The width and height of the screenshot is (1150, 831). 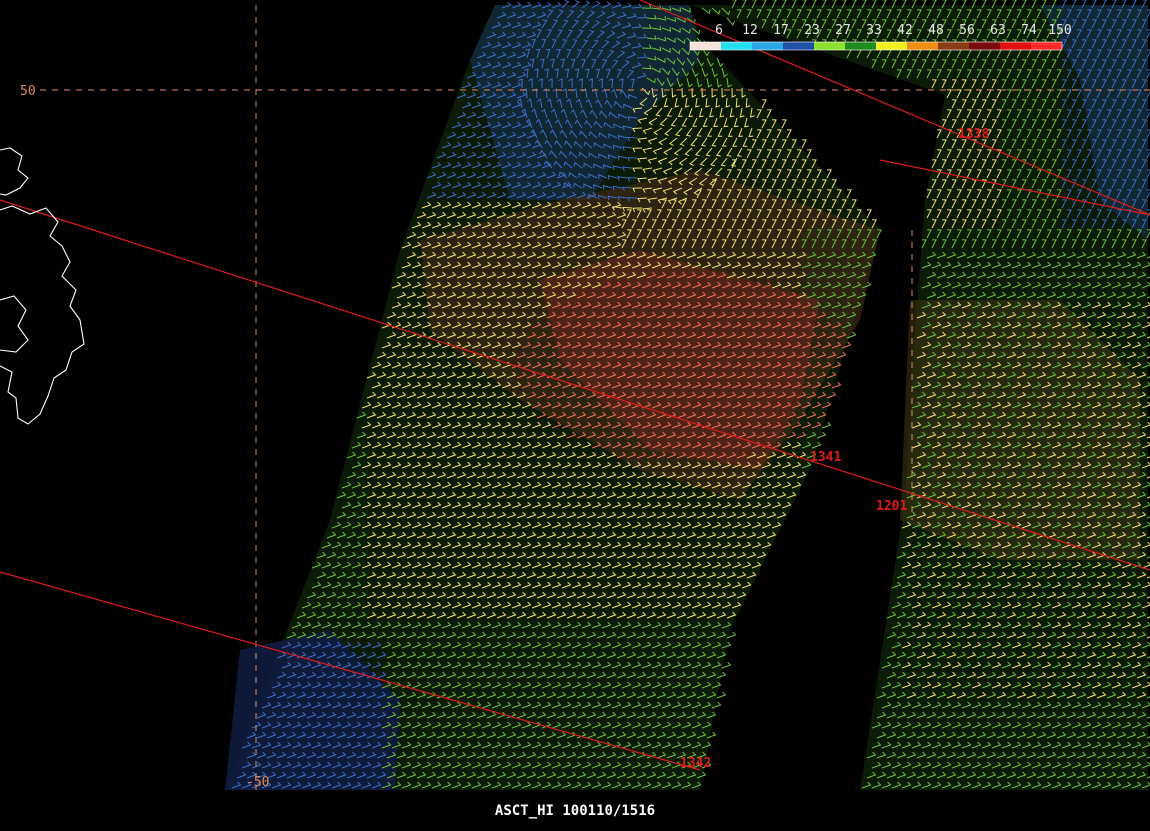 I want to click on legend-label: 150, so click(x=1059, y=30).